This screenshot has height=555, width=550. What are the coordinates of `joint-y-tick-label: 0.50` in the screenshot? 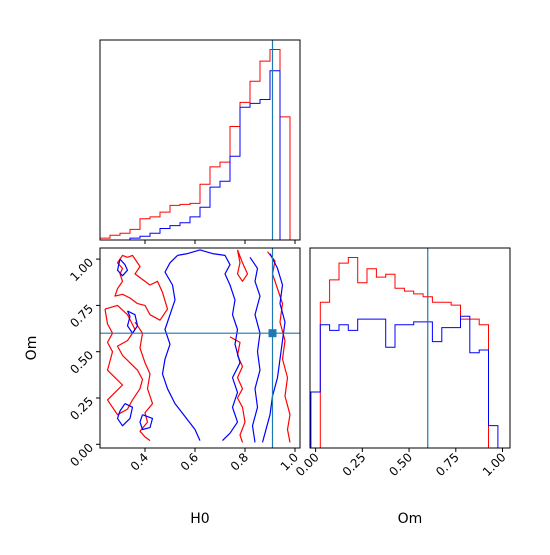 It's located at (81, 362).